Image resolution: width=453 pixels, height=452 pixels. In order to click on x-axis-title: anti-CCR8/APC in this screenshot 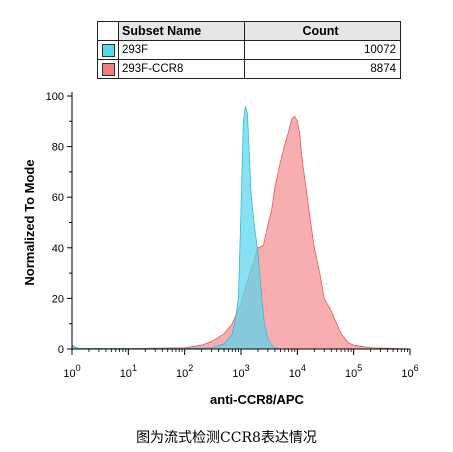, I will do `click(257, 399)`.